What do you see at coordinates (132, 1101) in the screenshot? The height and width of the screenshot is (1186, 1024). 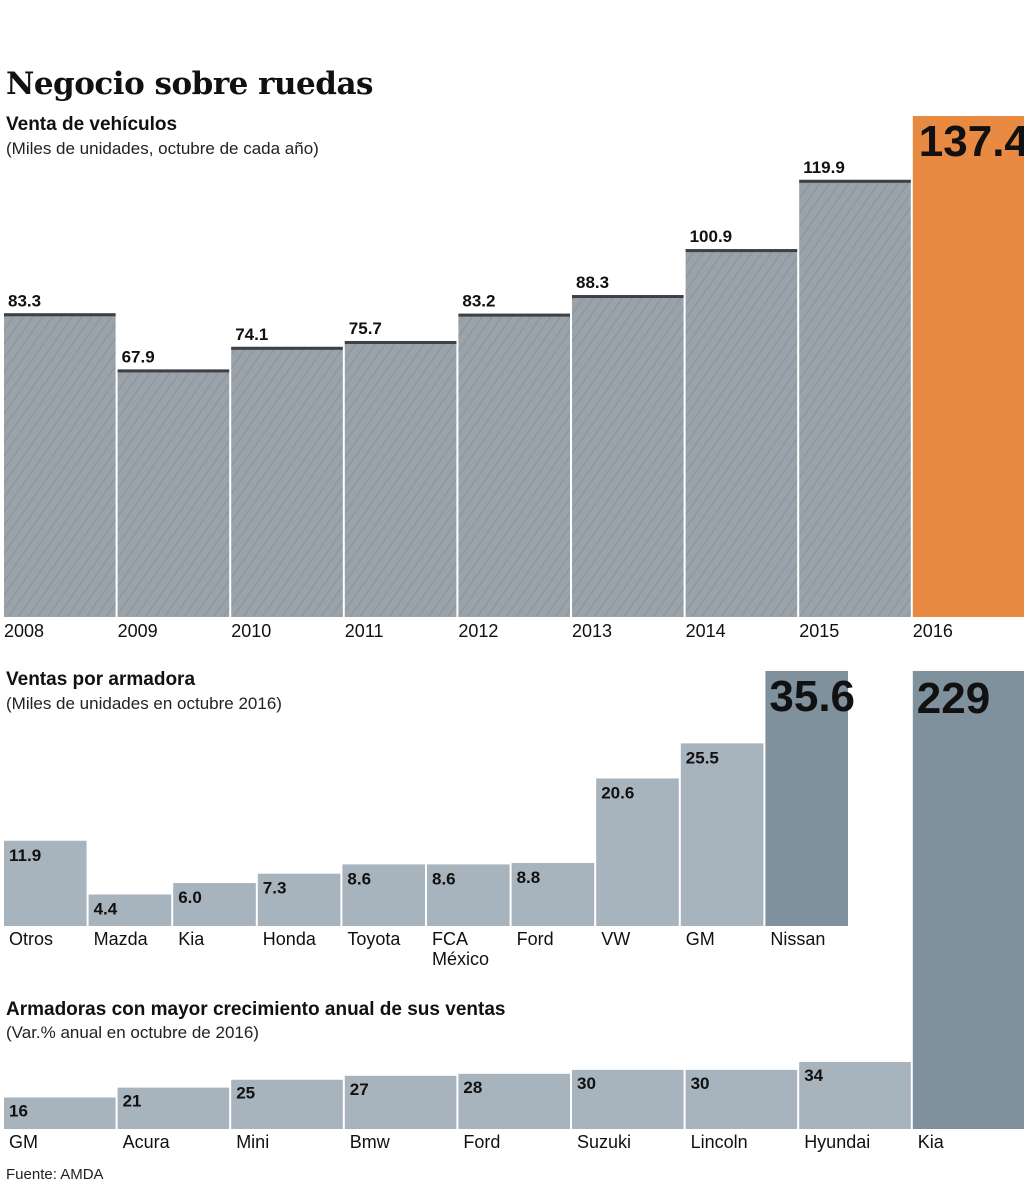 I see `growth-value-label: 21` at bounding box center [132, 1101].